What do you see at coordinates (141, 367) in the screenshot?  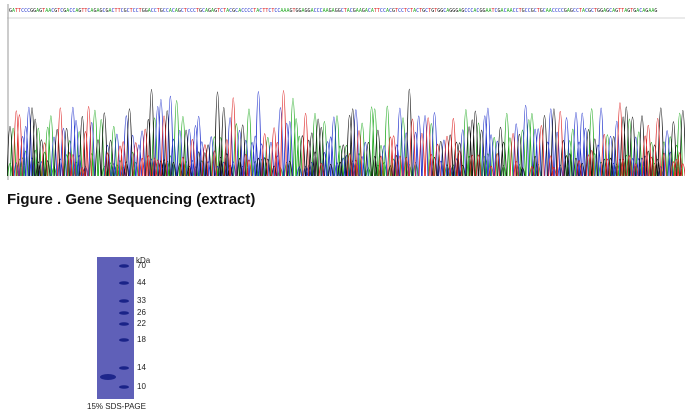 I see `mw-label: 14` at bounding box center [141, 367].